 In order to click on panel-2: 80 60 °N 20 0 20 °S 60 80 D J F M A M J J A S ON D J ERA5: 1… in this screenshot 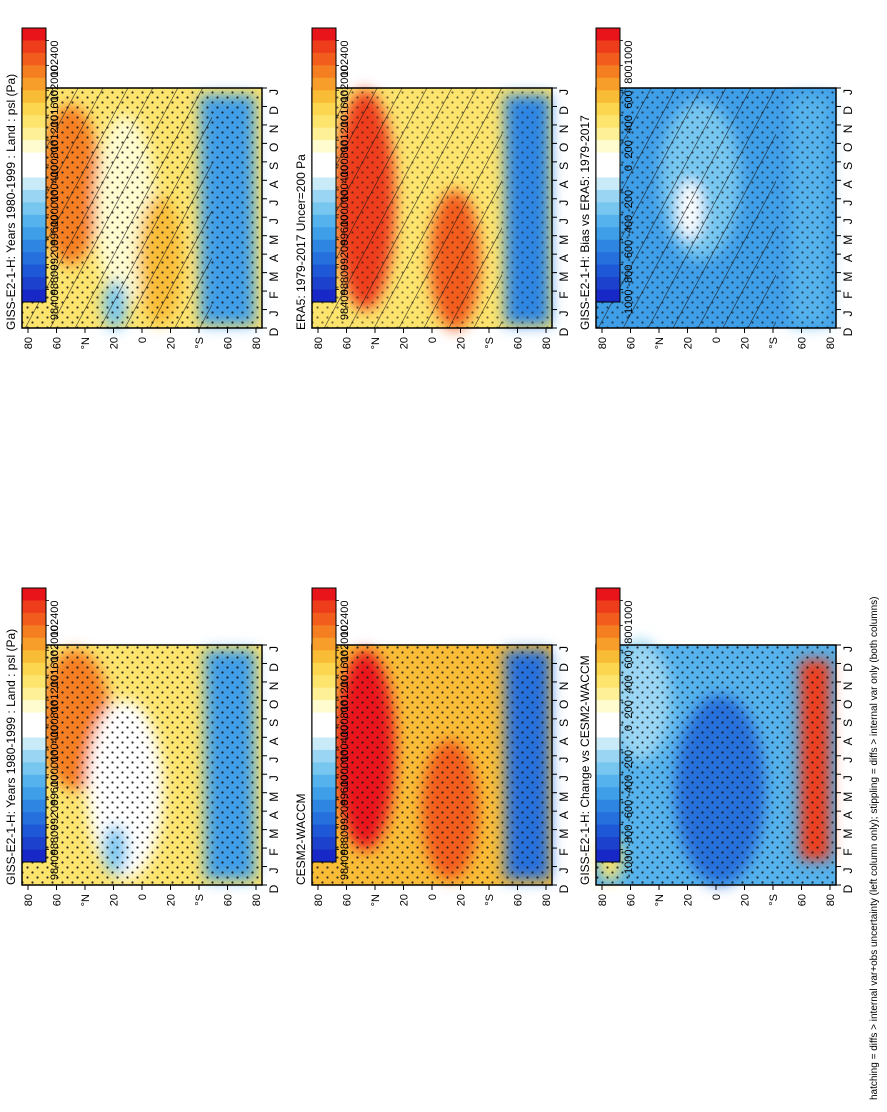, I will do `click(432, 218)`.